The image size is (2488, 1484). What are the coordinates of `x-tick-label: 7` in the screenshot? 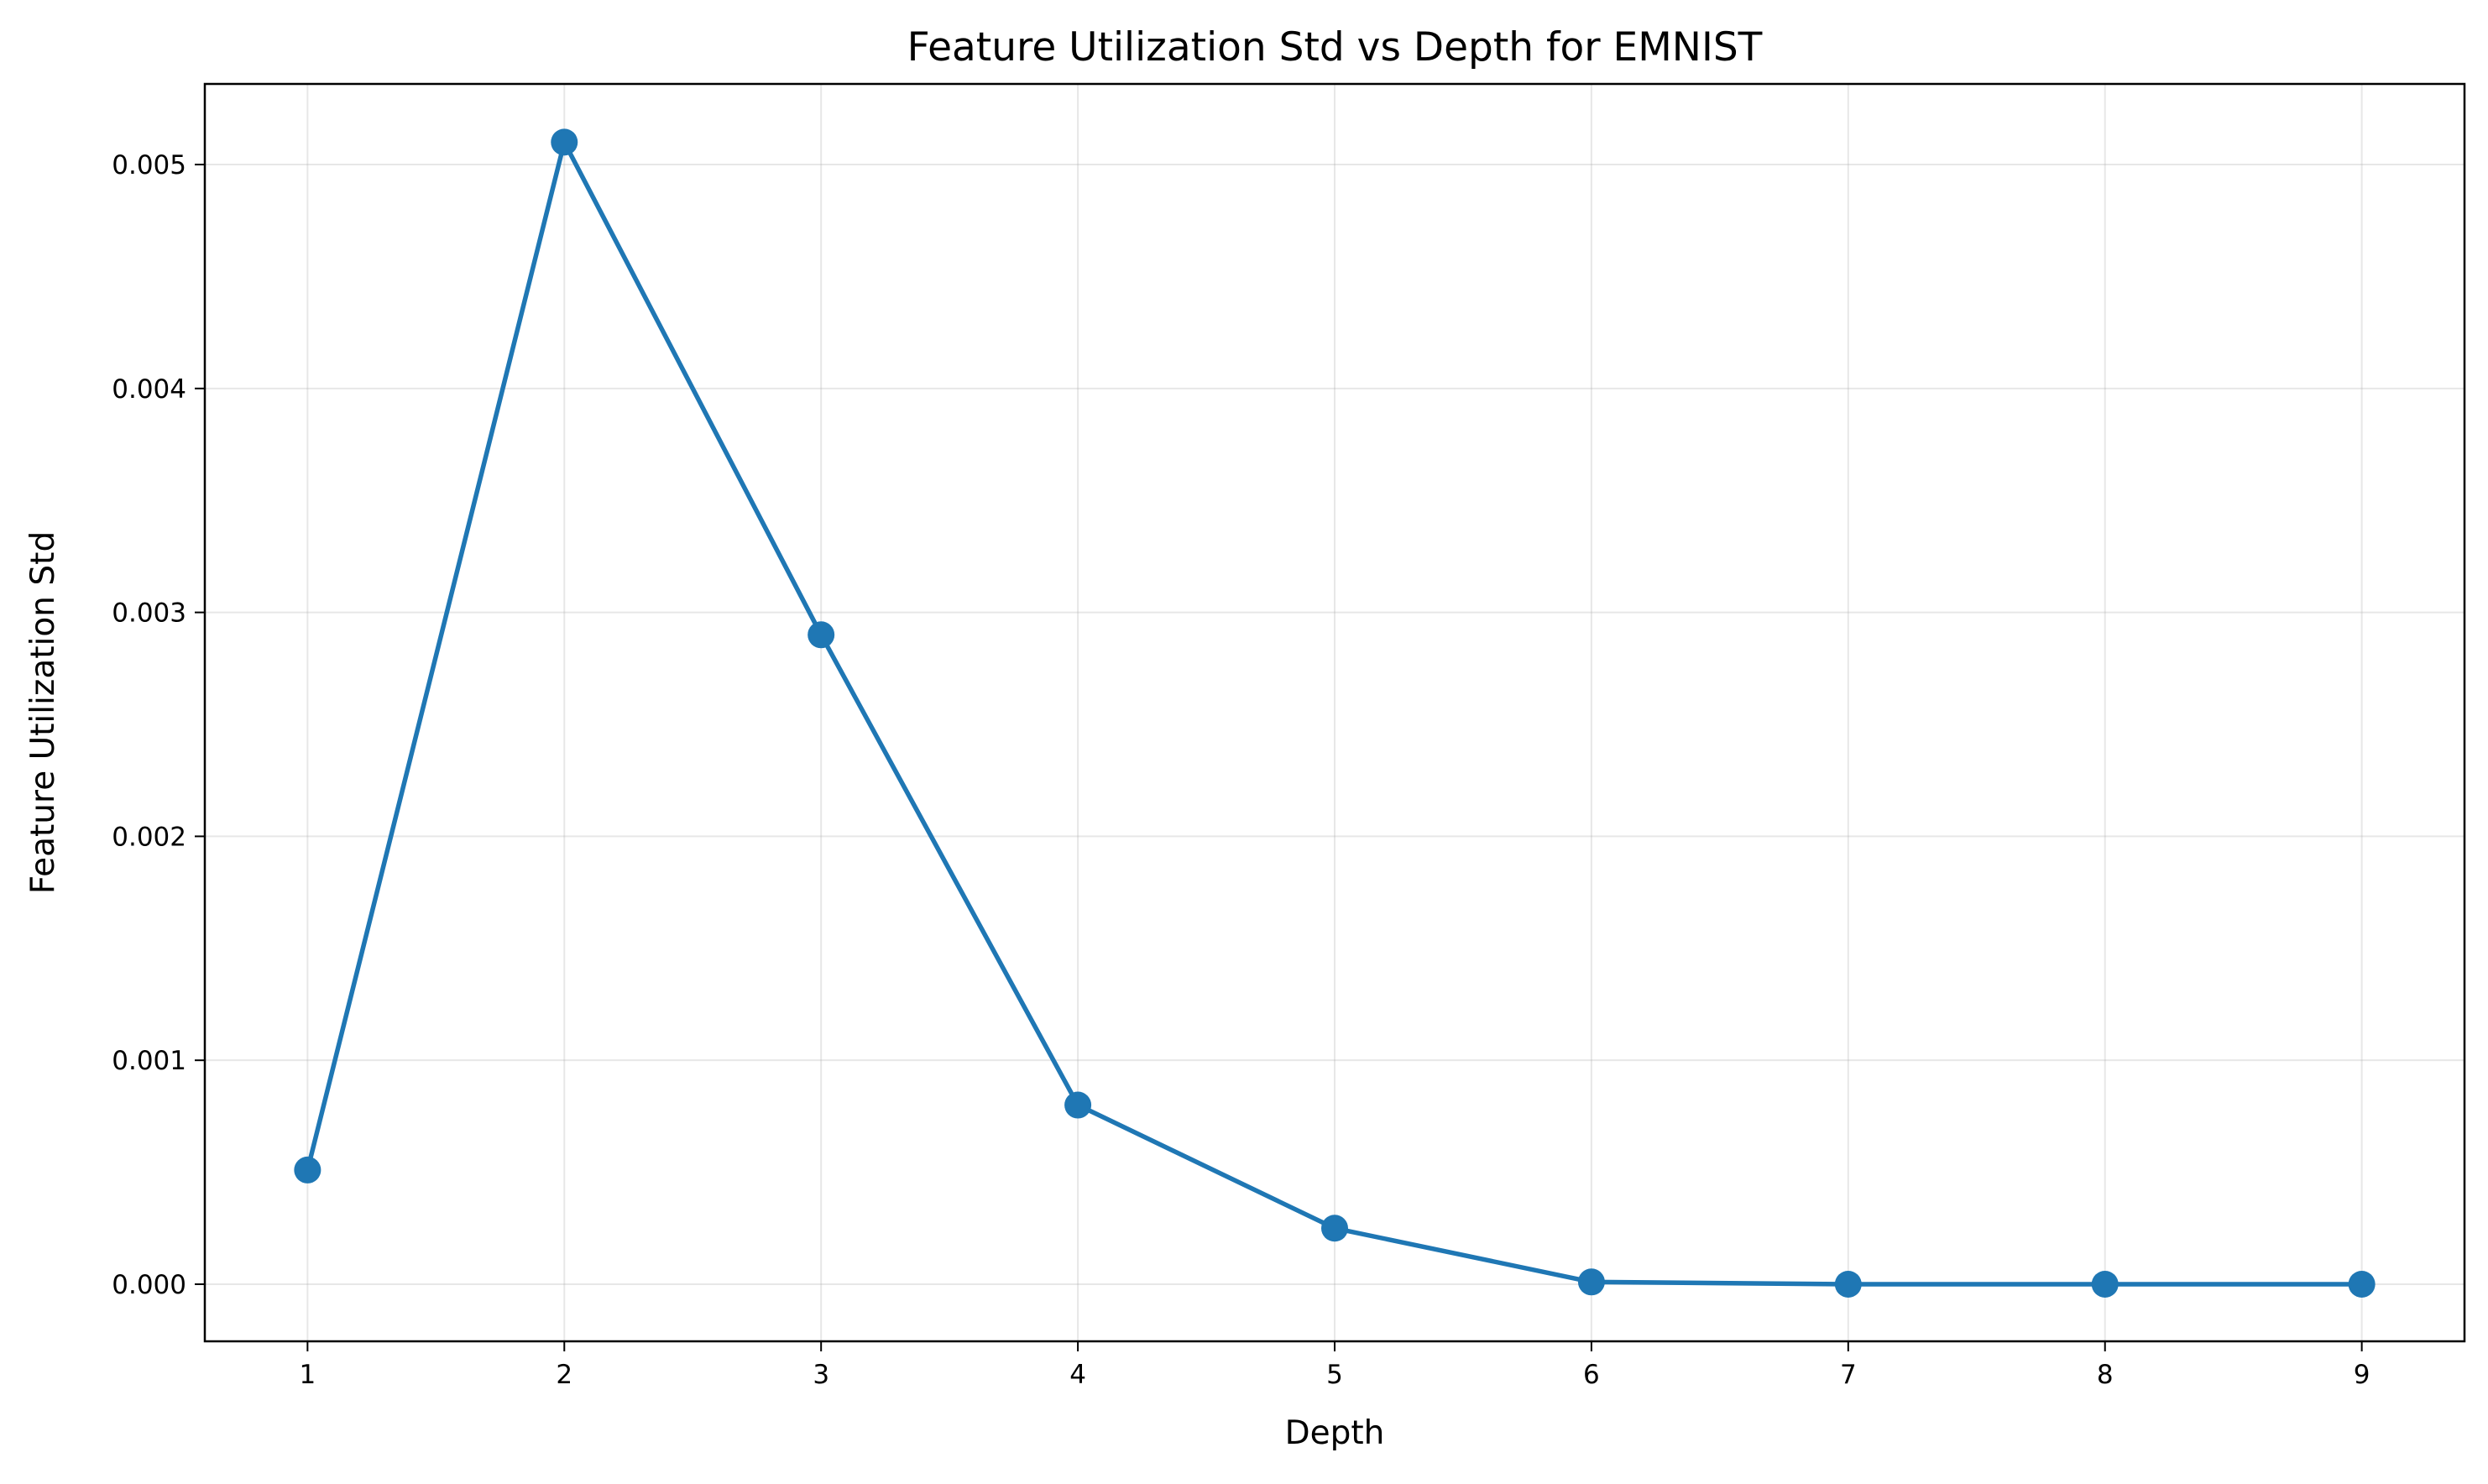 It's located at (1849, 1375).